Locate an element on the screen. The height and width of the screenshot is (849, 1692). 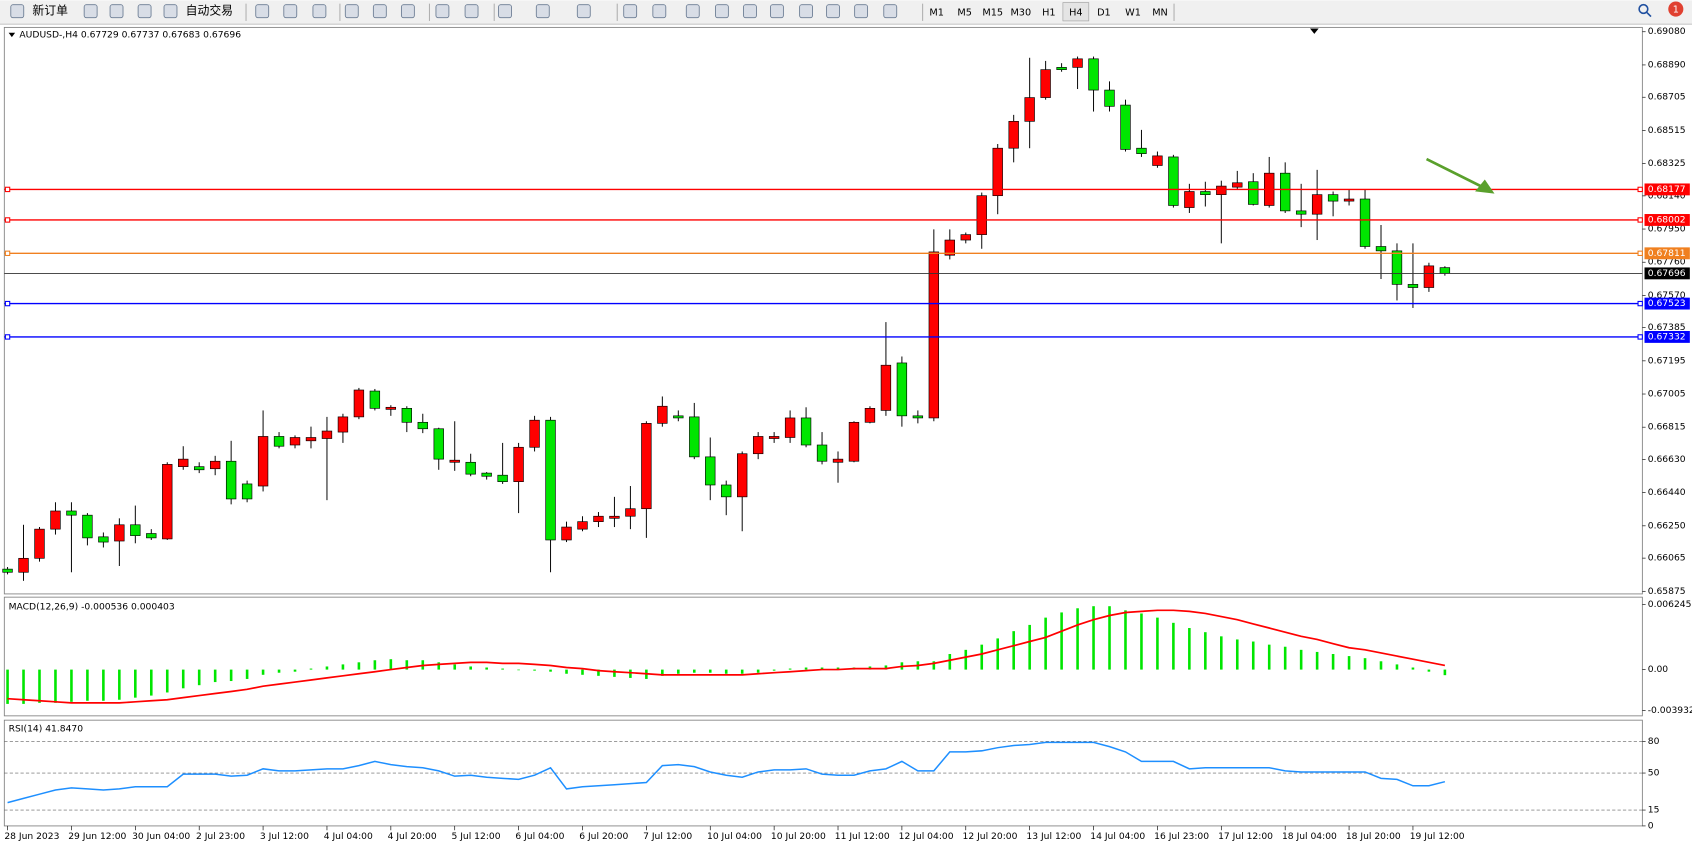
y-tick-label: 0.006245 is located at coordinates (1670, 604).